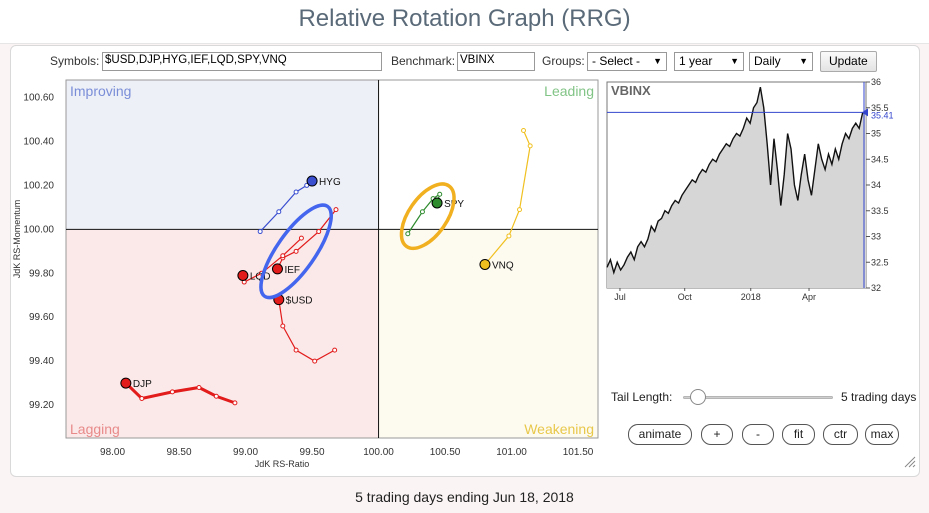 Image resolution: width=929 pixels, height=513 pixels. Describe the element at coordinates (260, 276) in the screenshot. I see `series-label: LQD` at that location.